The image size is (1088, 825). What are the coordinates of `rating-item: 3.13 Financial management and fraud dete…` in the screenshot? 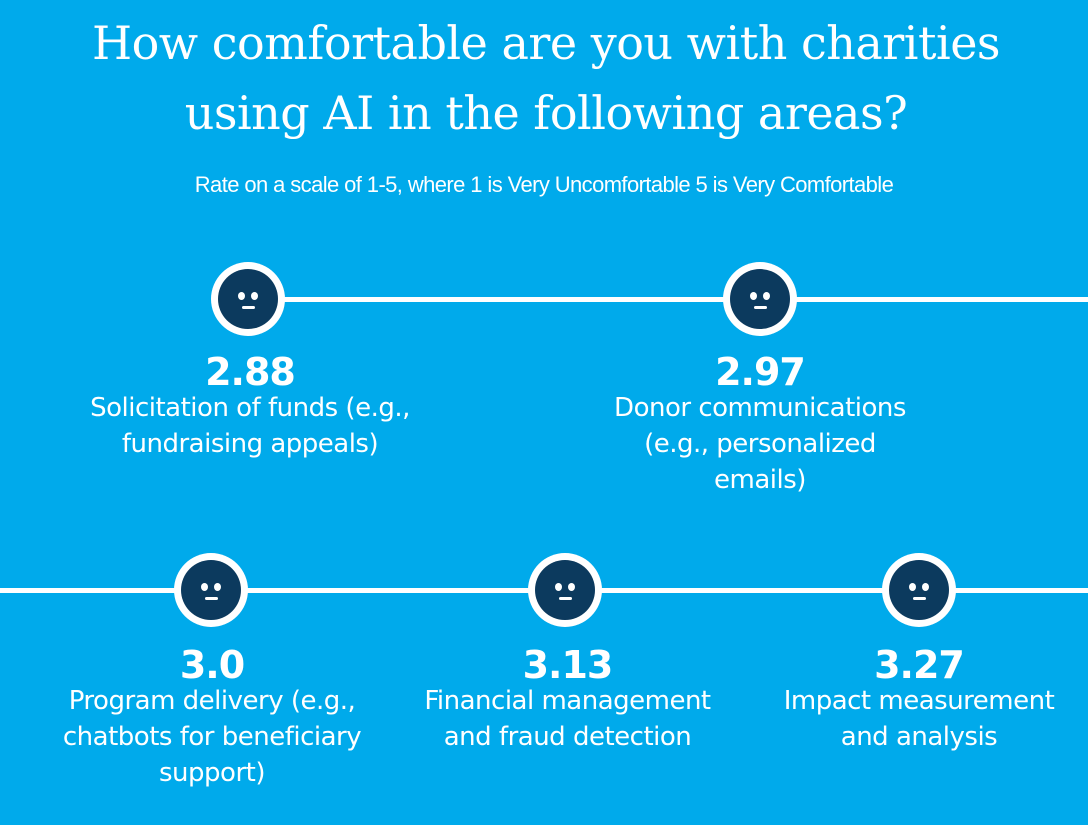 It's located at (567, 700).